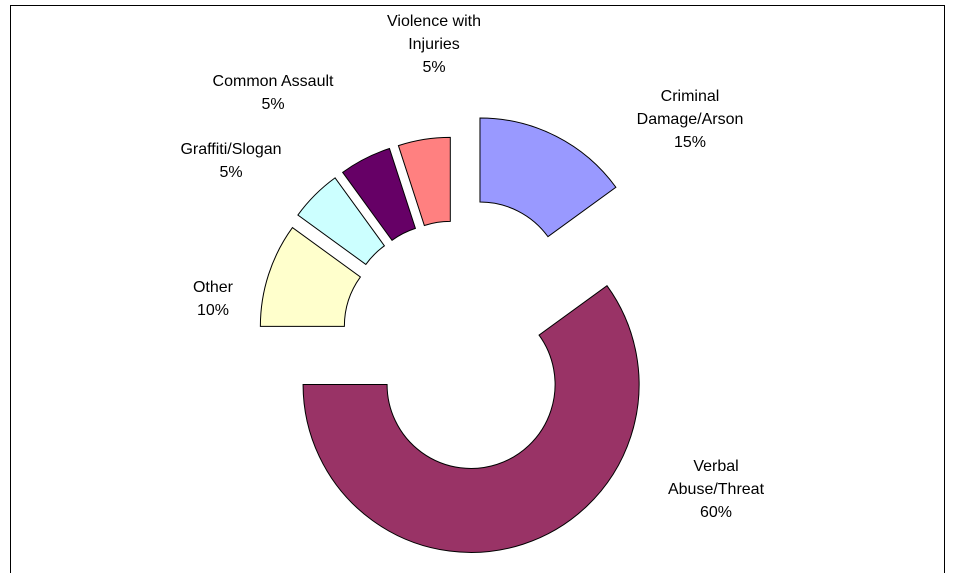 The width and height of the screenshot is (958, 573). What do you see at coordinates (231, 161) in the screenshot?
I see `slice-label: Graffiti/Slogan 5%` at bounding box center [231, 161].